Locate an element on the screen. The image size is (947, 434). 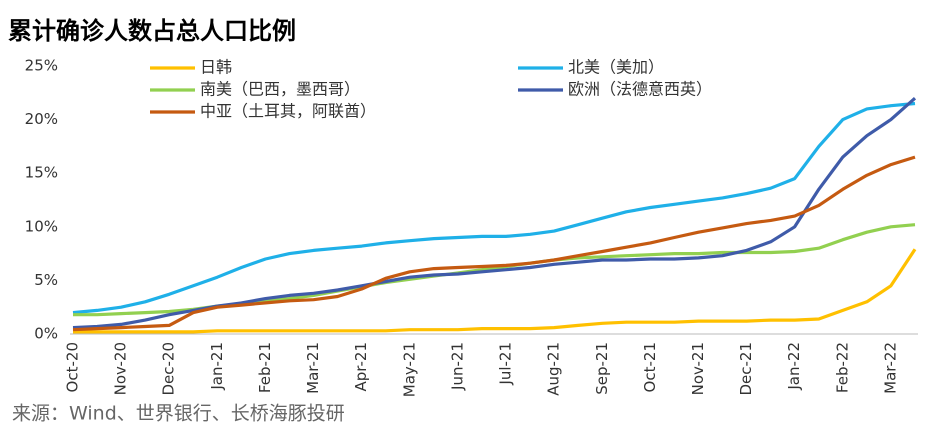
legend-label: 日韩 is located at coordinates (216, 67).